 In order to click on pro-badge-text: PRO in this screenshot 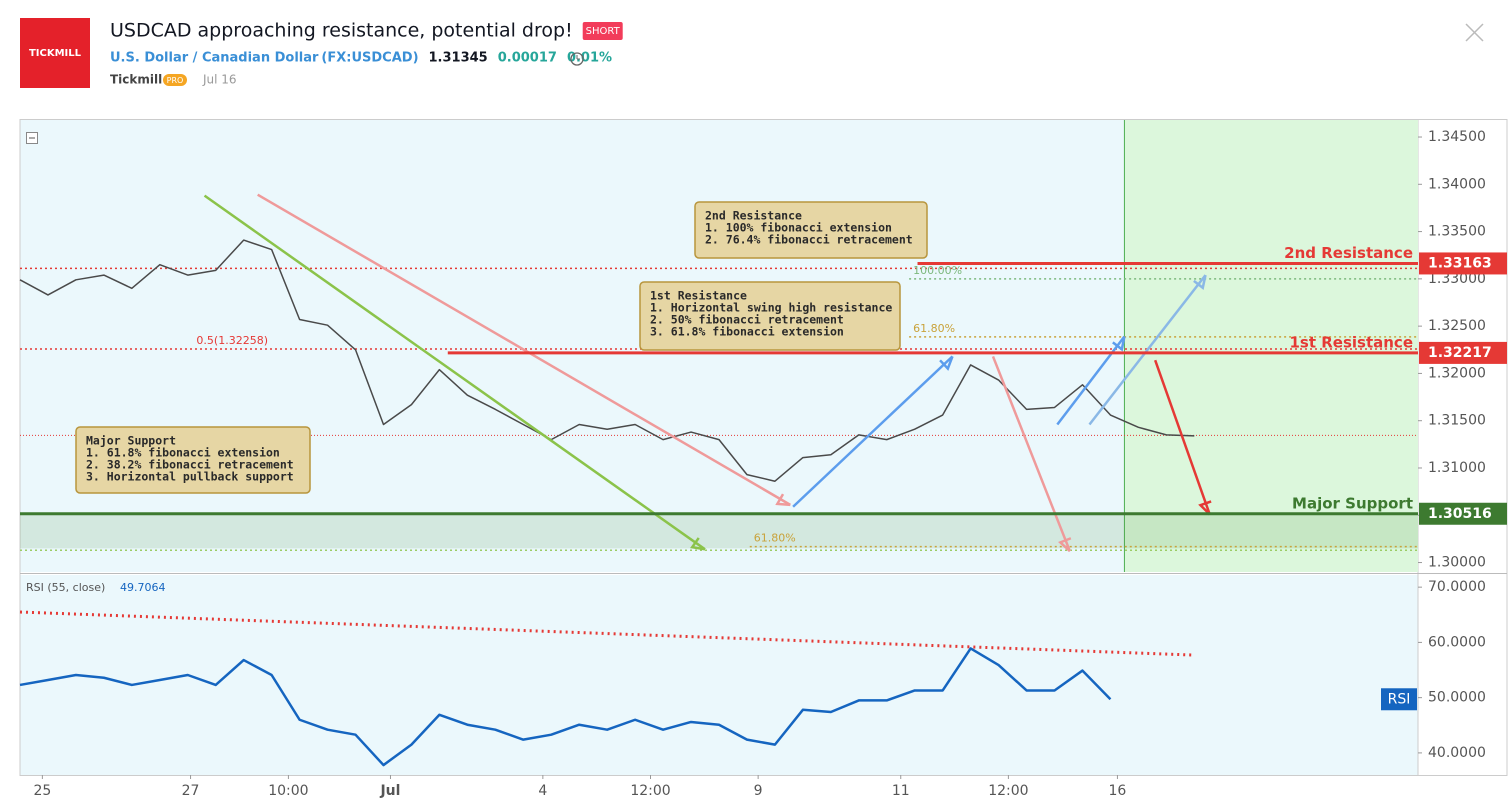, I will do `click(175, 80)`.